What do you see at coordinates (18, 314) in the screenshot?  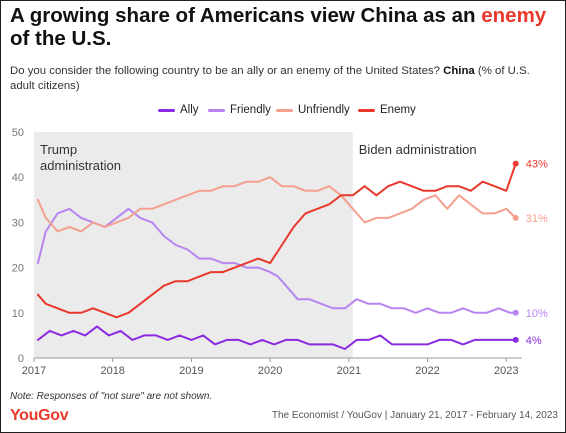 I see `y-tick-label: 10` at bounding box center [18, 314].